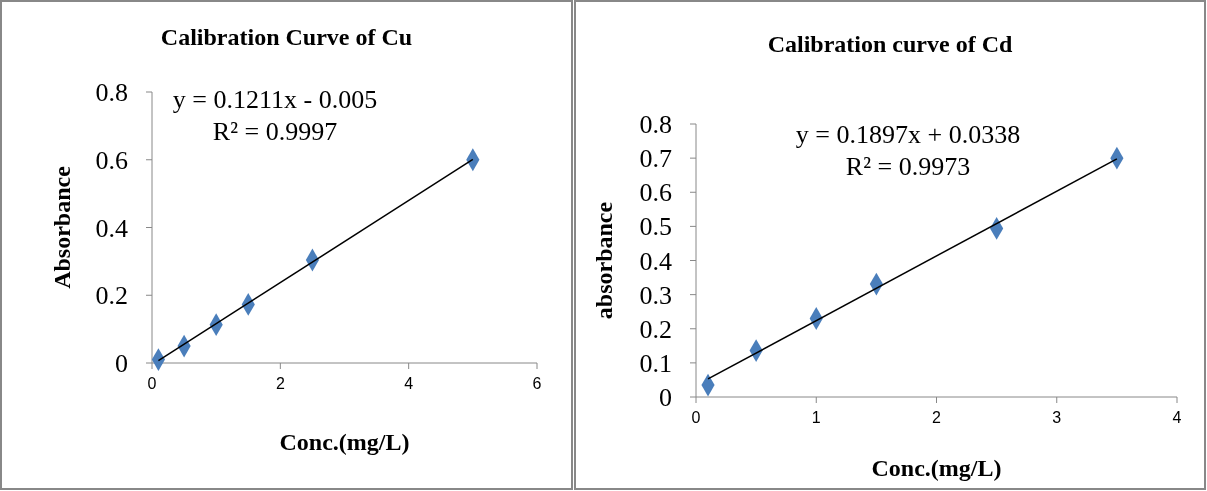  Describe the element at coordinates (1057, 417) in the screenshot. I see `x-tick-label: 3` at that location.